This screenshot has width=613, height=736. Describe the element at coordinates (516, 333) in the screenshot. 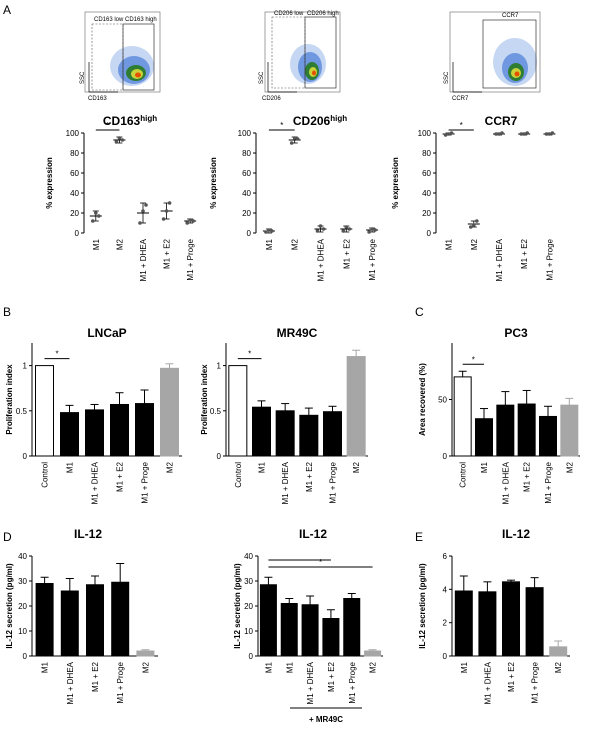

I see `chart-title: PC3` at that location.